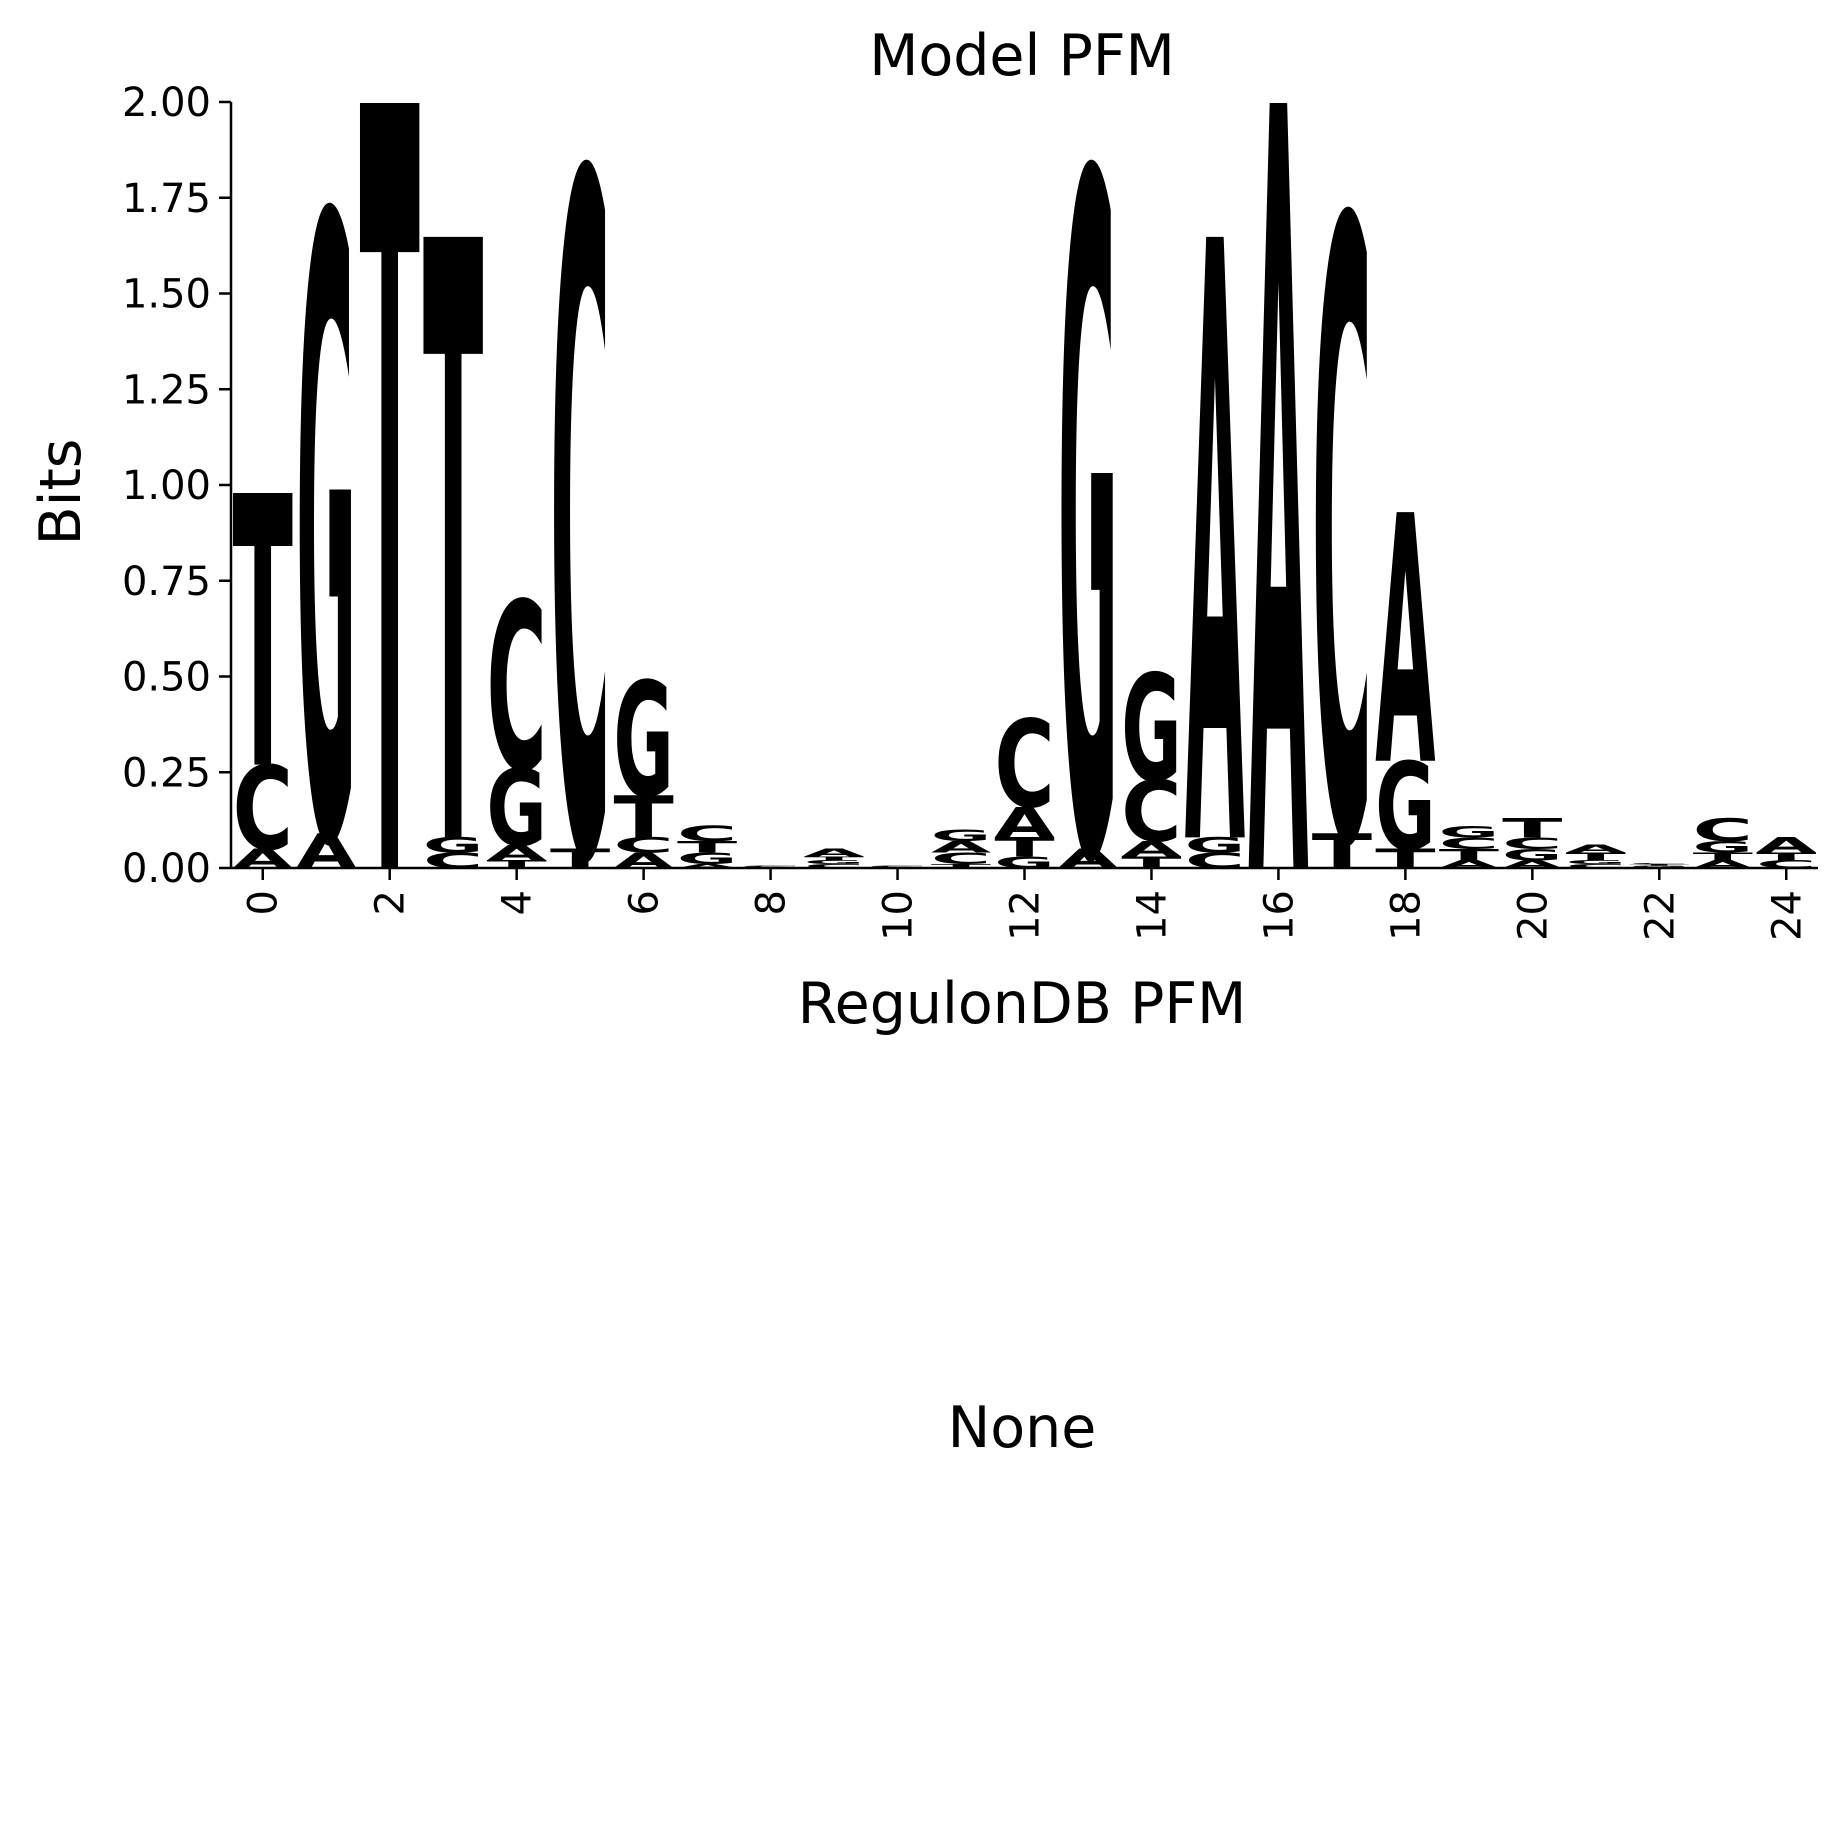 The width and height of the screenshot is (1834, 1834). I want to click on x-tick-label: 0, so click(264, 902).